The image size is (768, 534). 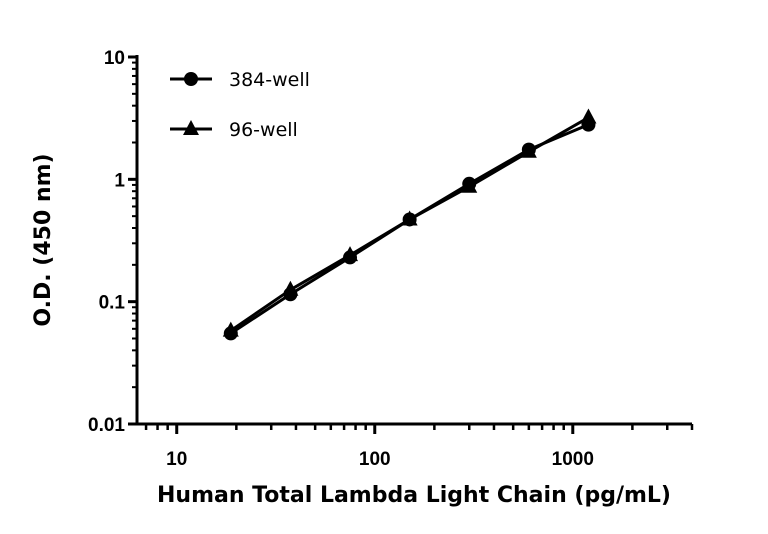 I want to click on x-tick-label: 10, so click(x=176, y=459).